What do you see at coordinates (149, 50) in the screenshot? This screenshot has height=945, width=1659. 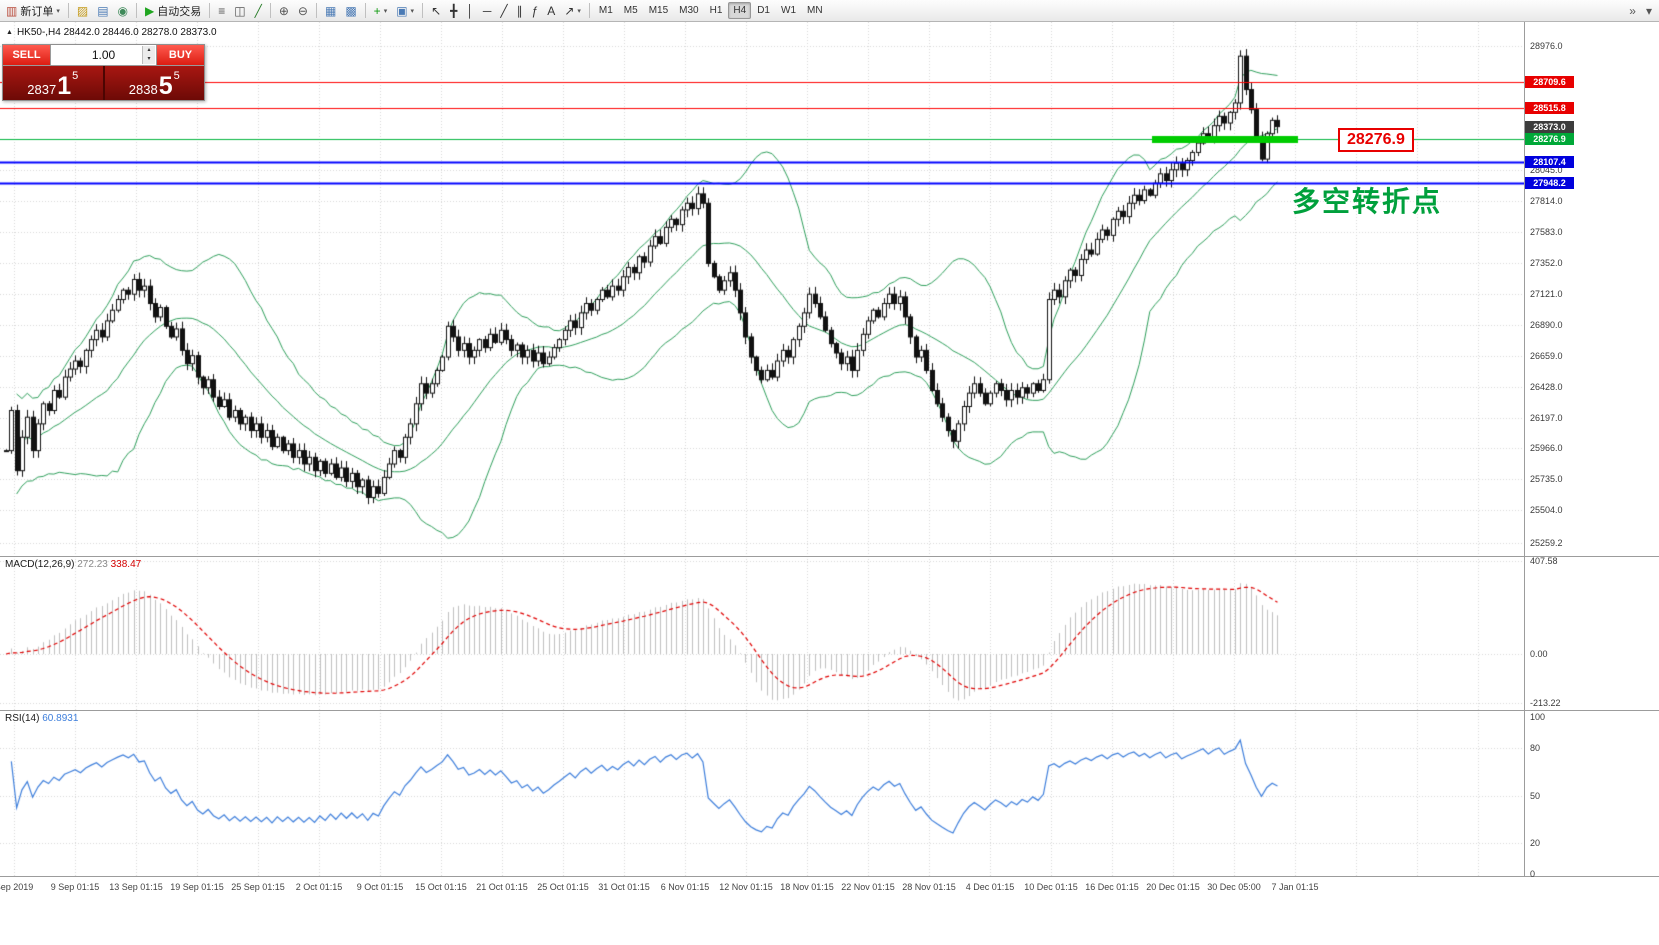 I see `volume-up-button: ▴` at bounding box center [149, 50].